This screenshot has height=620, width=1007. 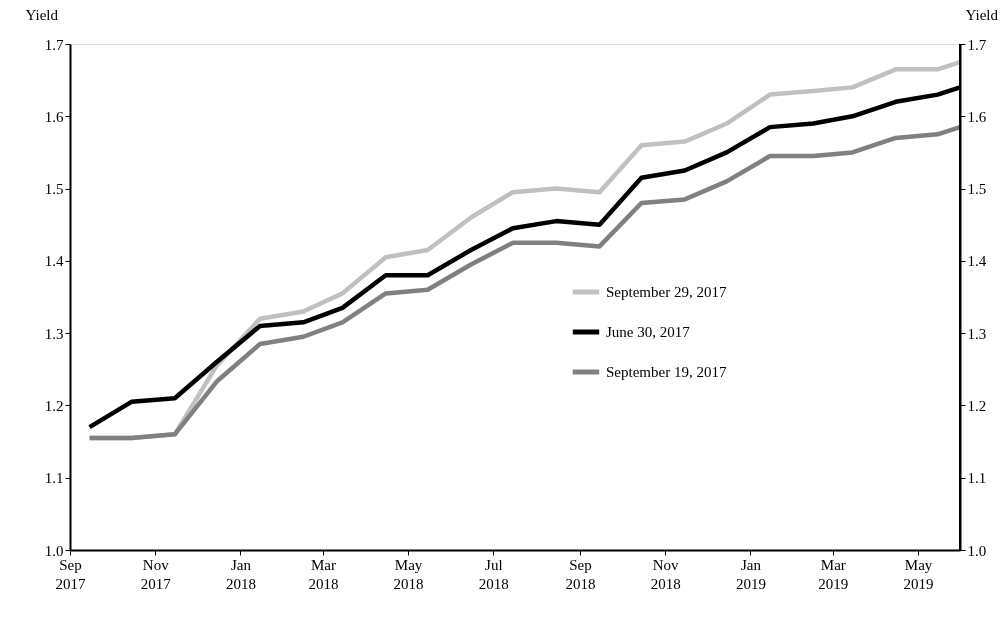 I want to click on y2-tick-label: 1.2, so click(x=977, y=405).